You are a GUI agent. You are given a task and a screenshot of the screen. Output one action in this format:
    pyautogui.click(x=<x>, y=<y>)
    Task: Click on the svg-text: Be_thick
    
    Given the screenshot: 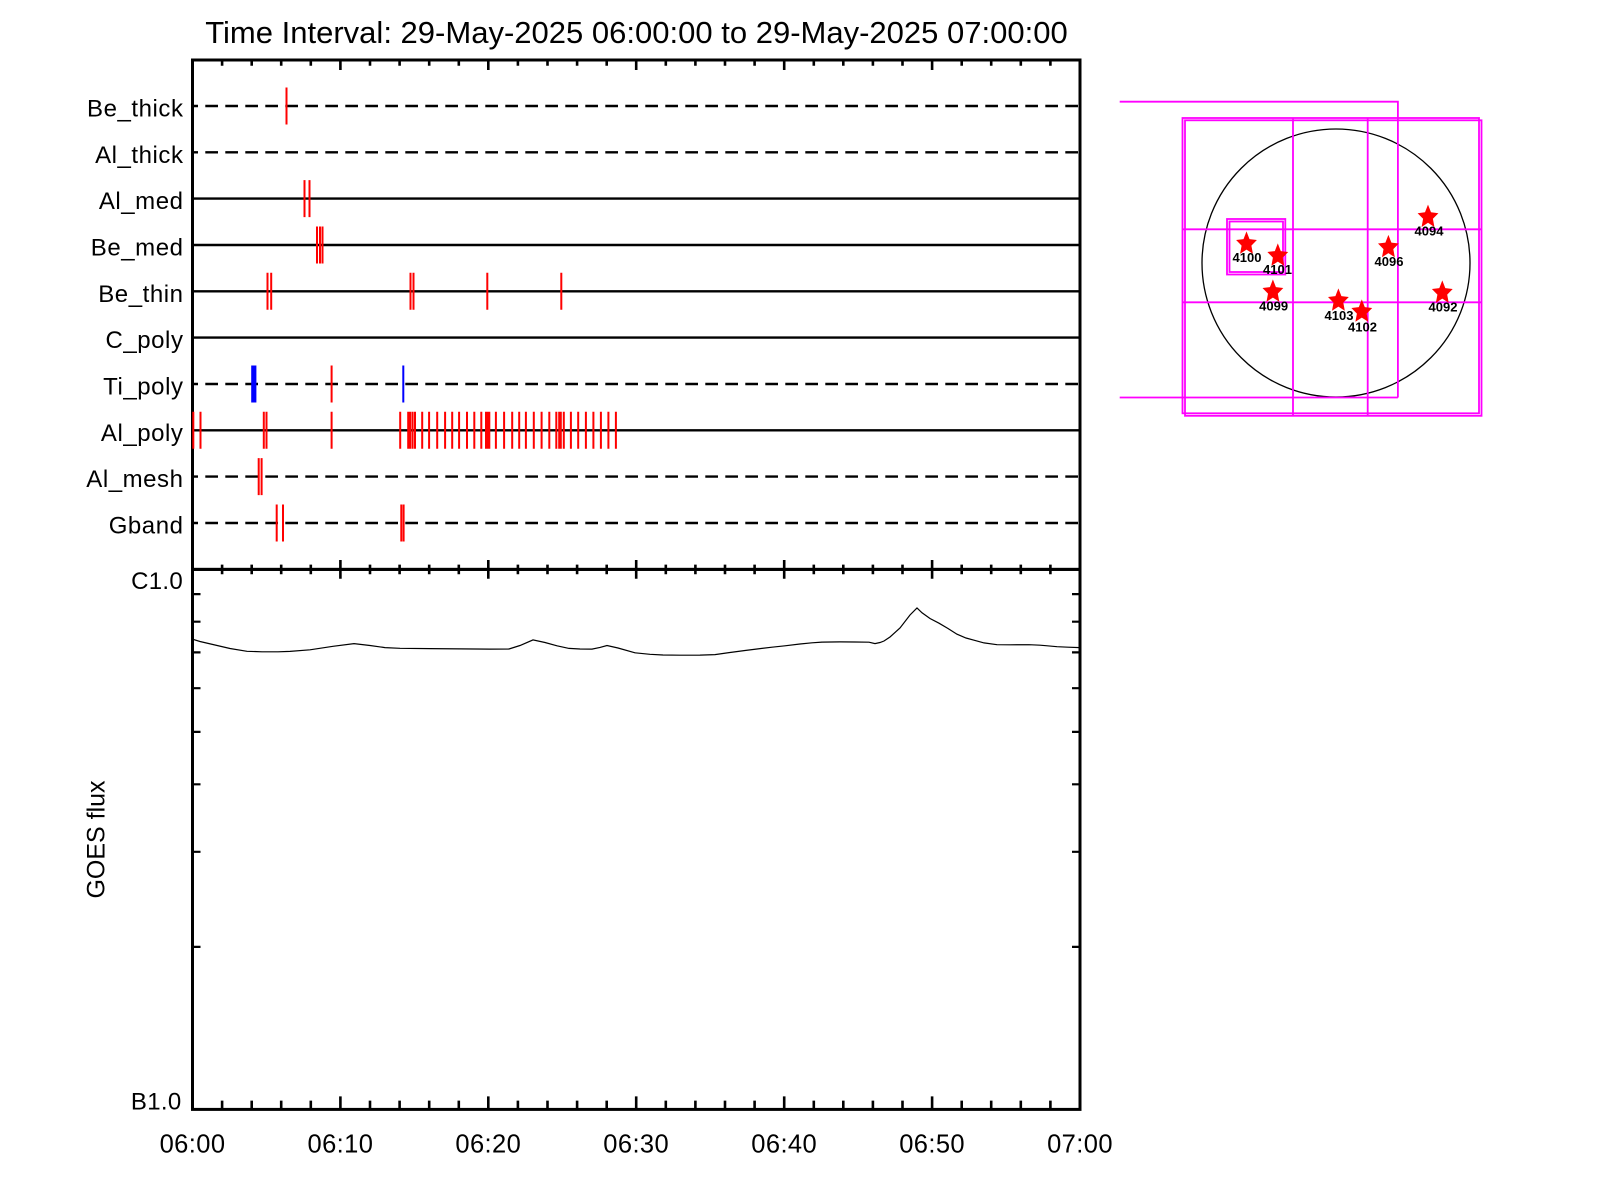 What is the action you would take?
    pyautogui.click(x=135, y=109)
    